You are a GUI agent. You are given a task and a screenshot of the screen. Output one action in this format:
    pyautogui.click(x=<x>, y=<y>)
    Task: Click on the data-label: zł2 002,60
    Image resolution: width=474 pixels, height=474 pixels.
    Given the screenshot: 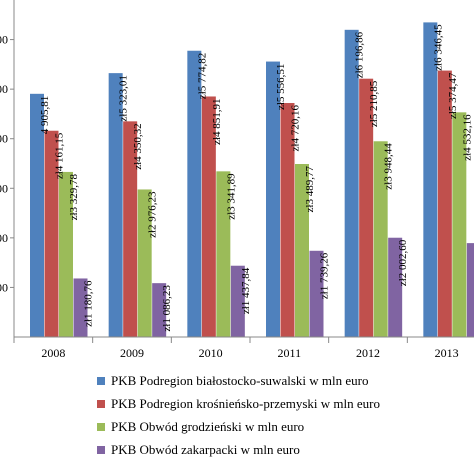 What is the action you would take?
    pyautogui.click(x=403, y=262)
    